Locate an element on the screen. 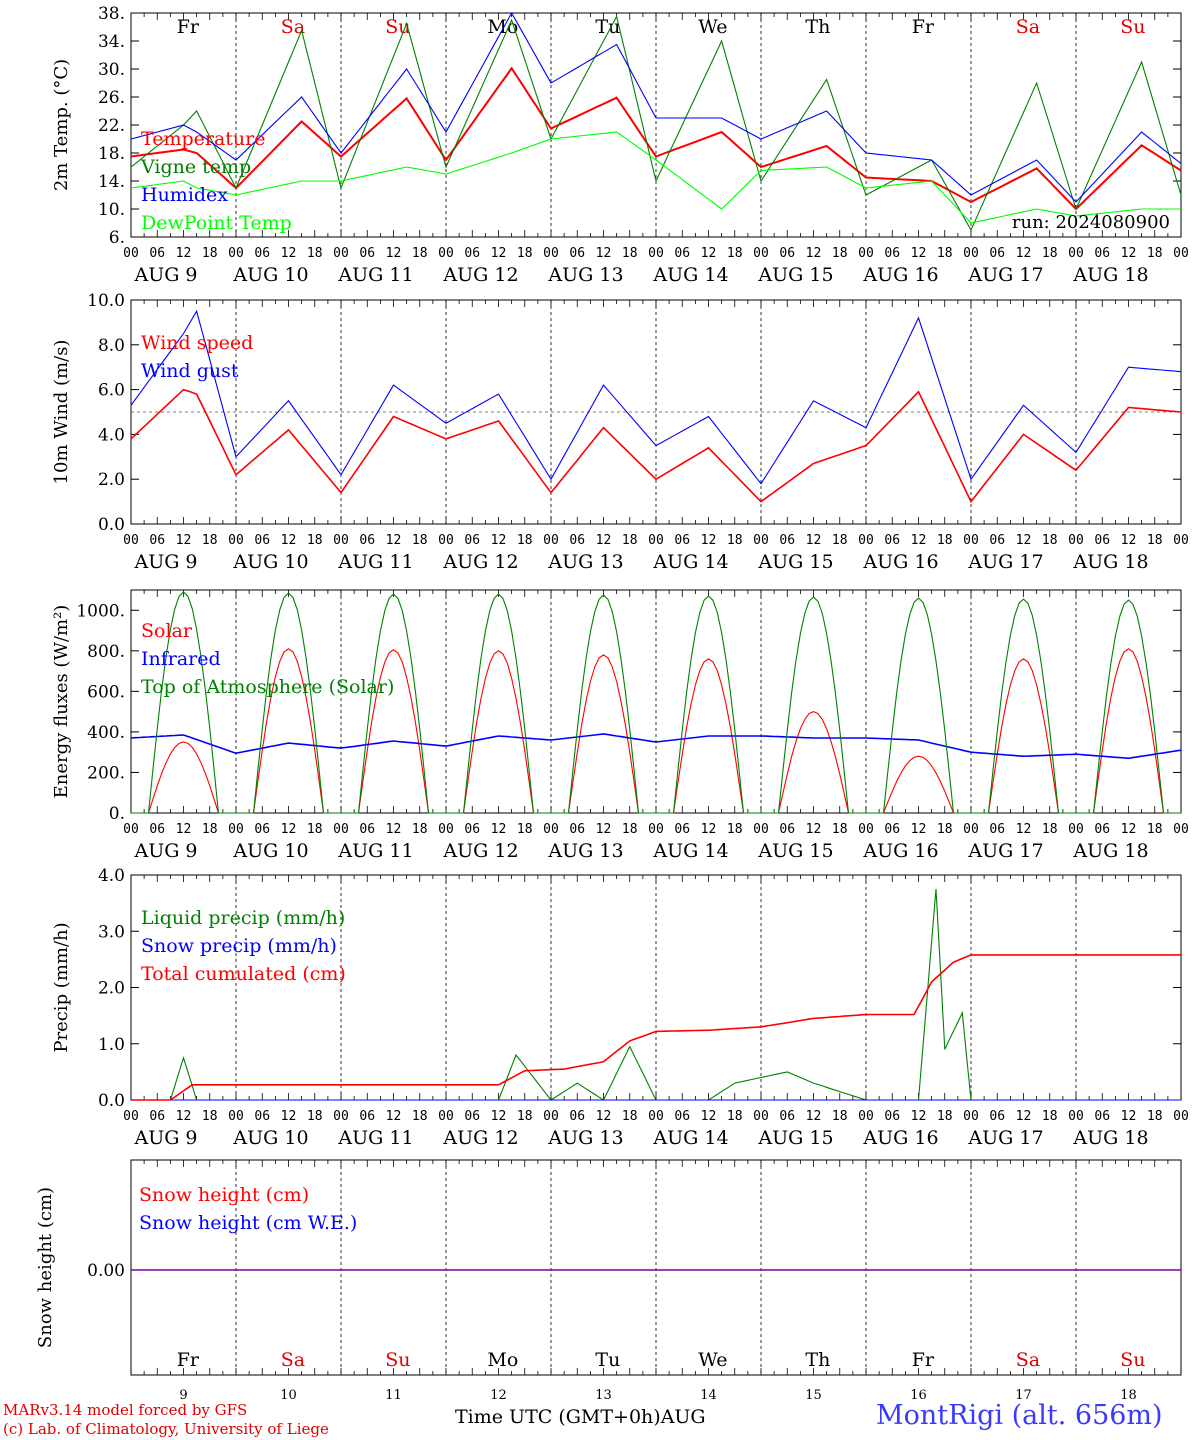 The width and height of the screenshot is (1194, 1440). y-axis-label-1: 10m Wind (m/s) is located at coordinates (61, 412).